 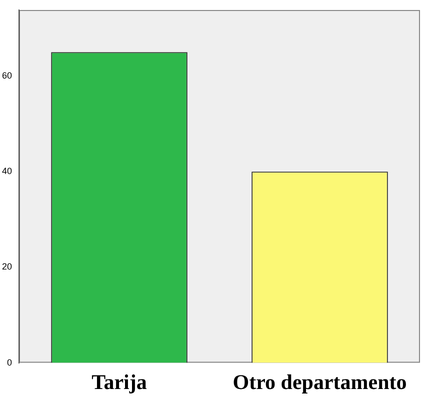 I want to click on y-tick-label: 20, so click(x=7, y=267).